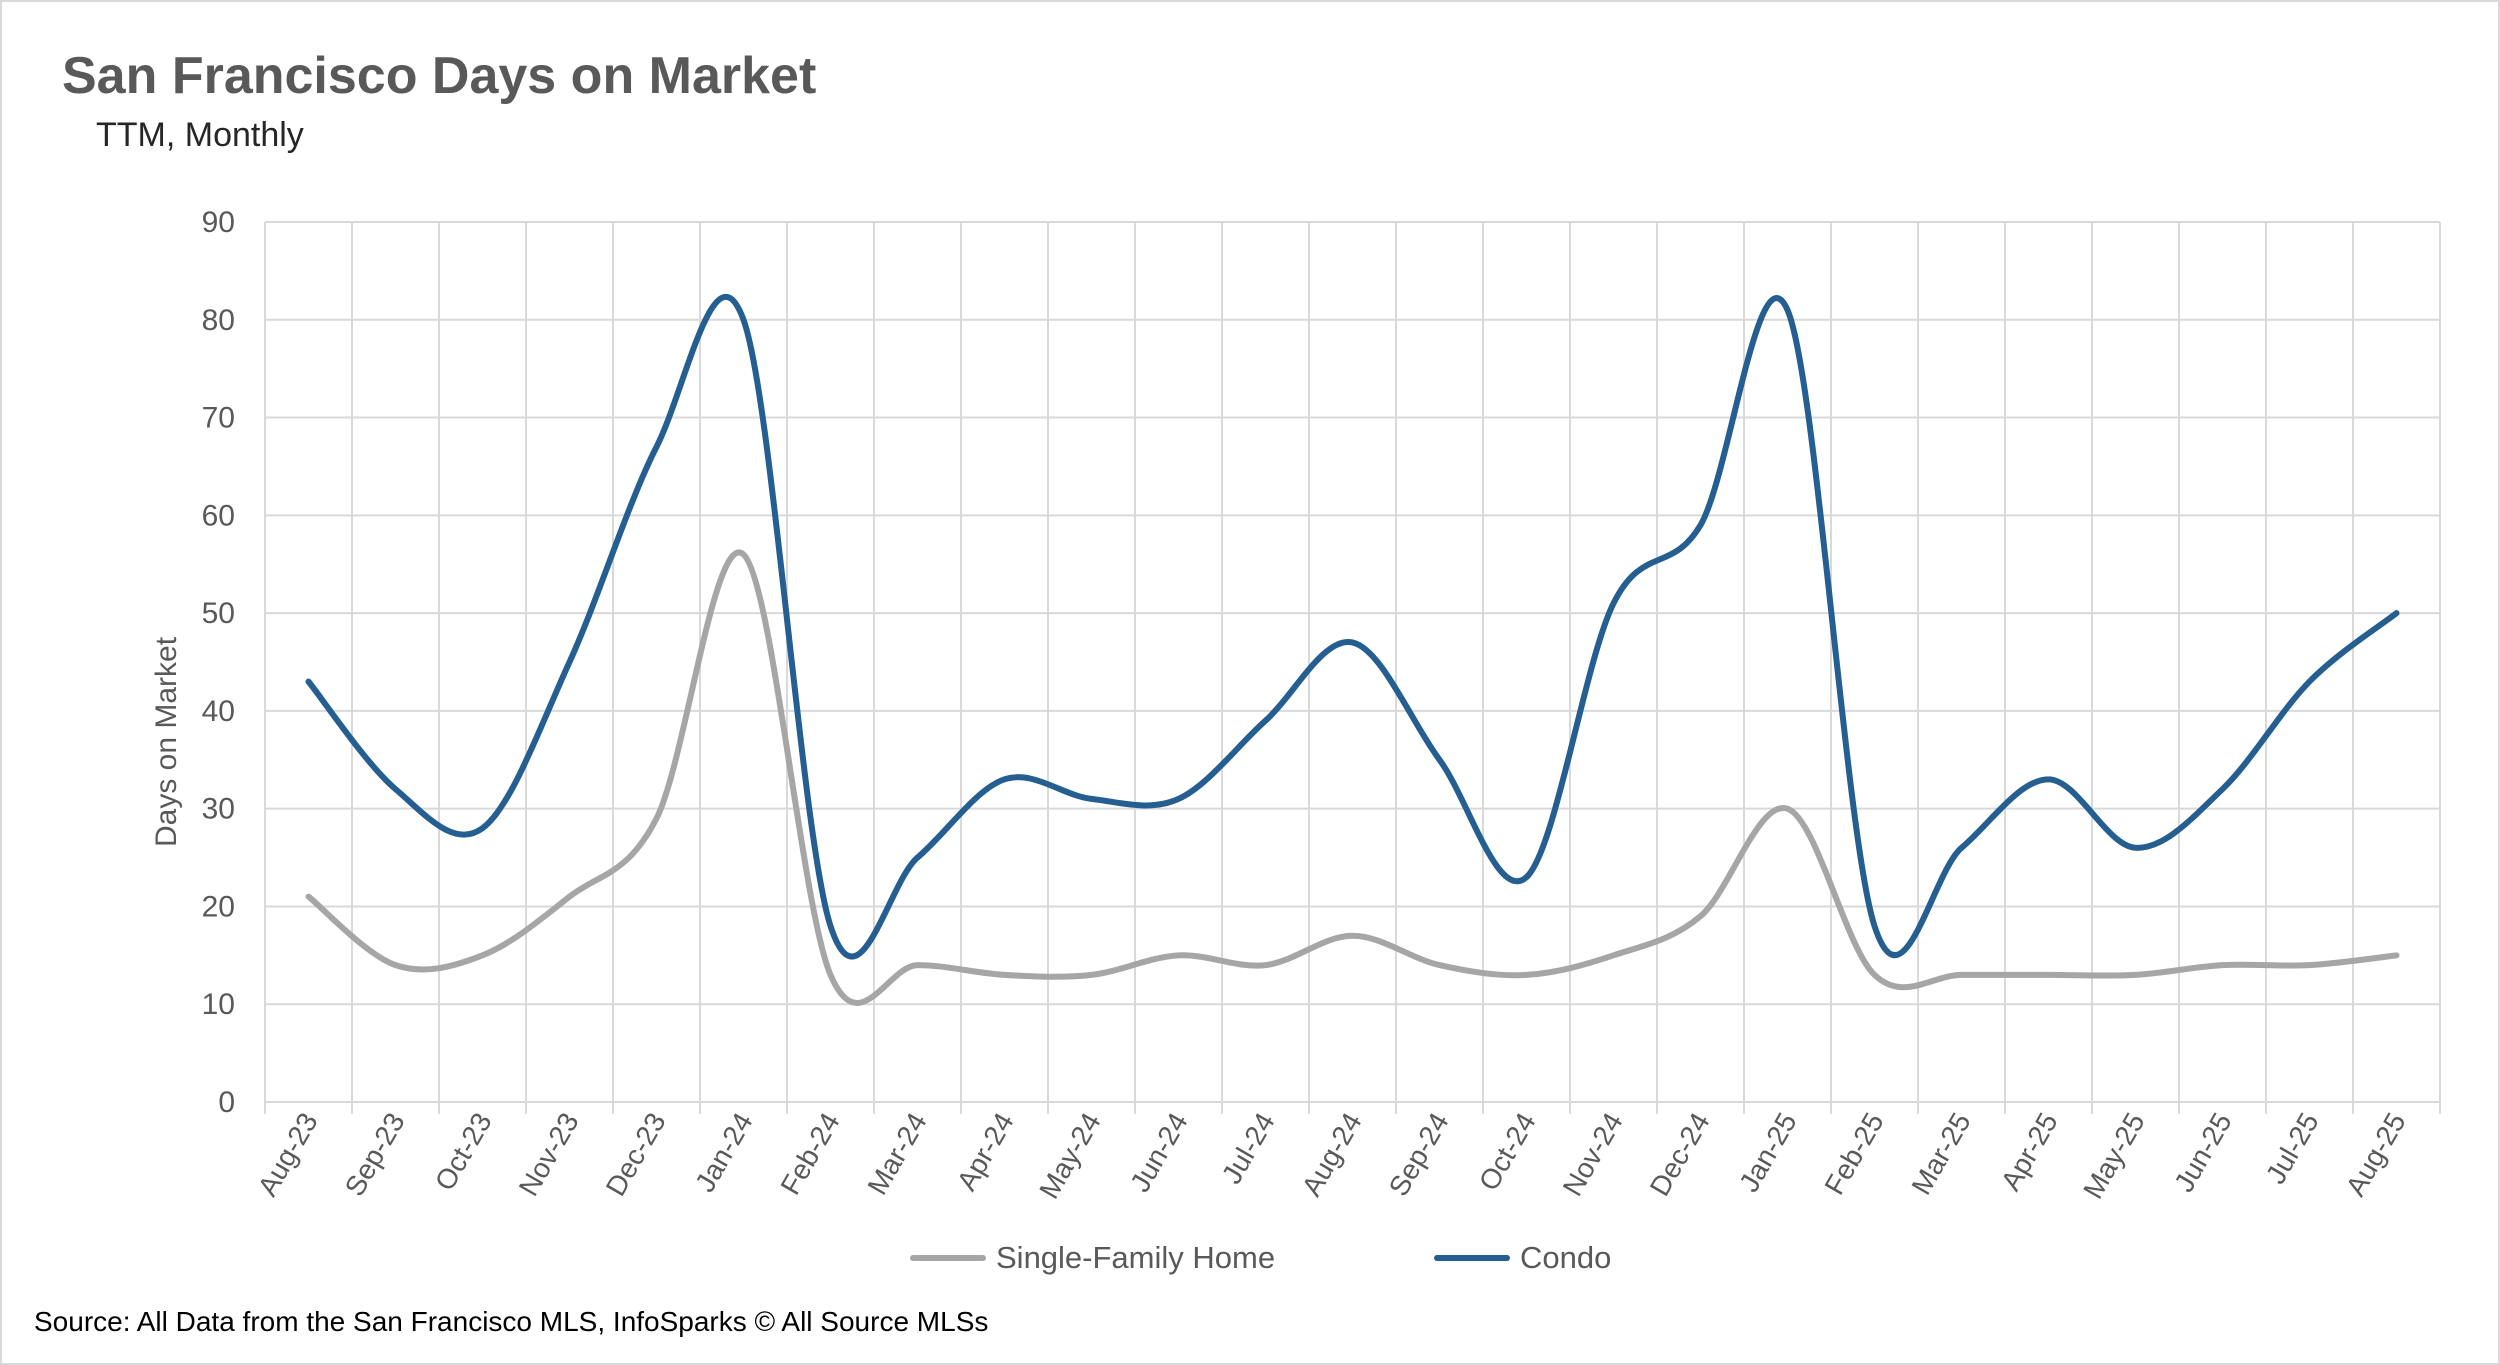 This screenshot has height=1365, width=2500. I want to click on legend-swatch-condo, so click(1472, 1258).